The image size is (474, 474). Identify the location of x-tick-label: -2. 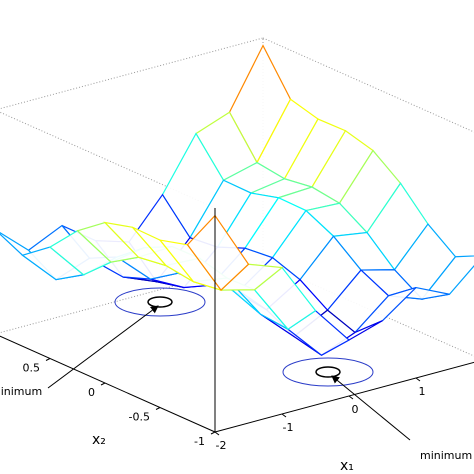
(221, 445).